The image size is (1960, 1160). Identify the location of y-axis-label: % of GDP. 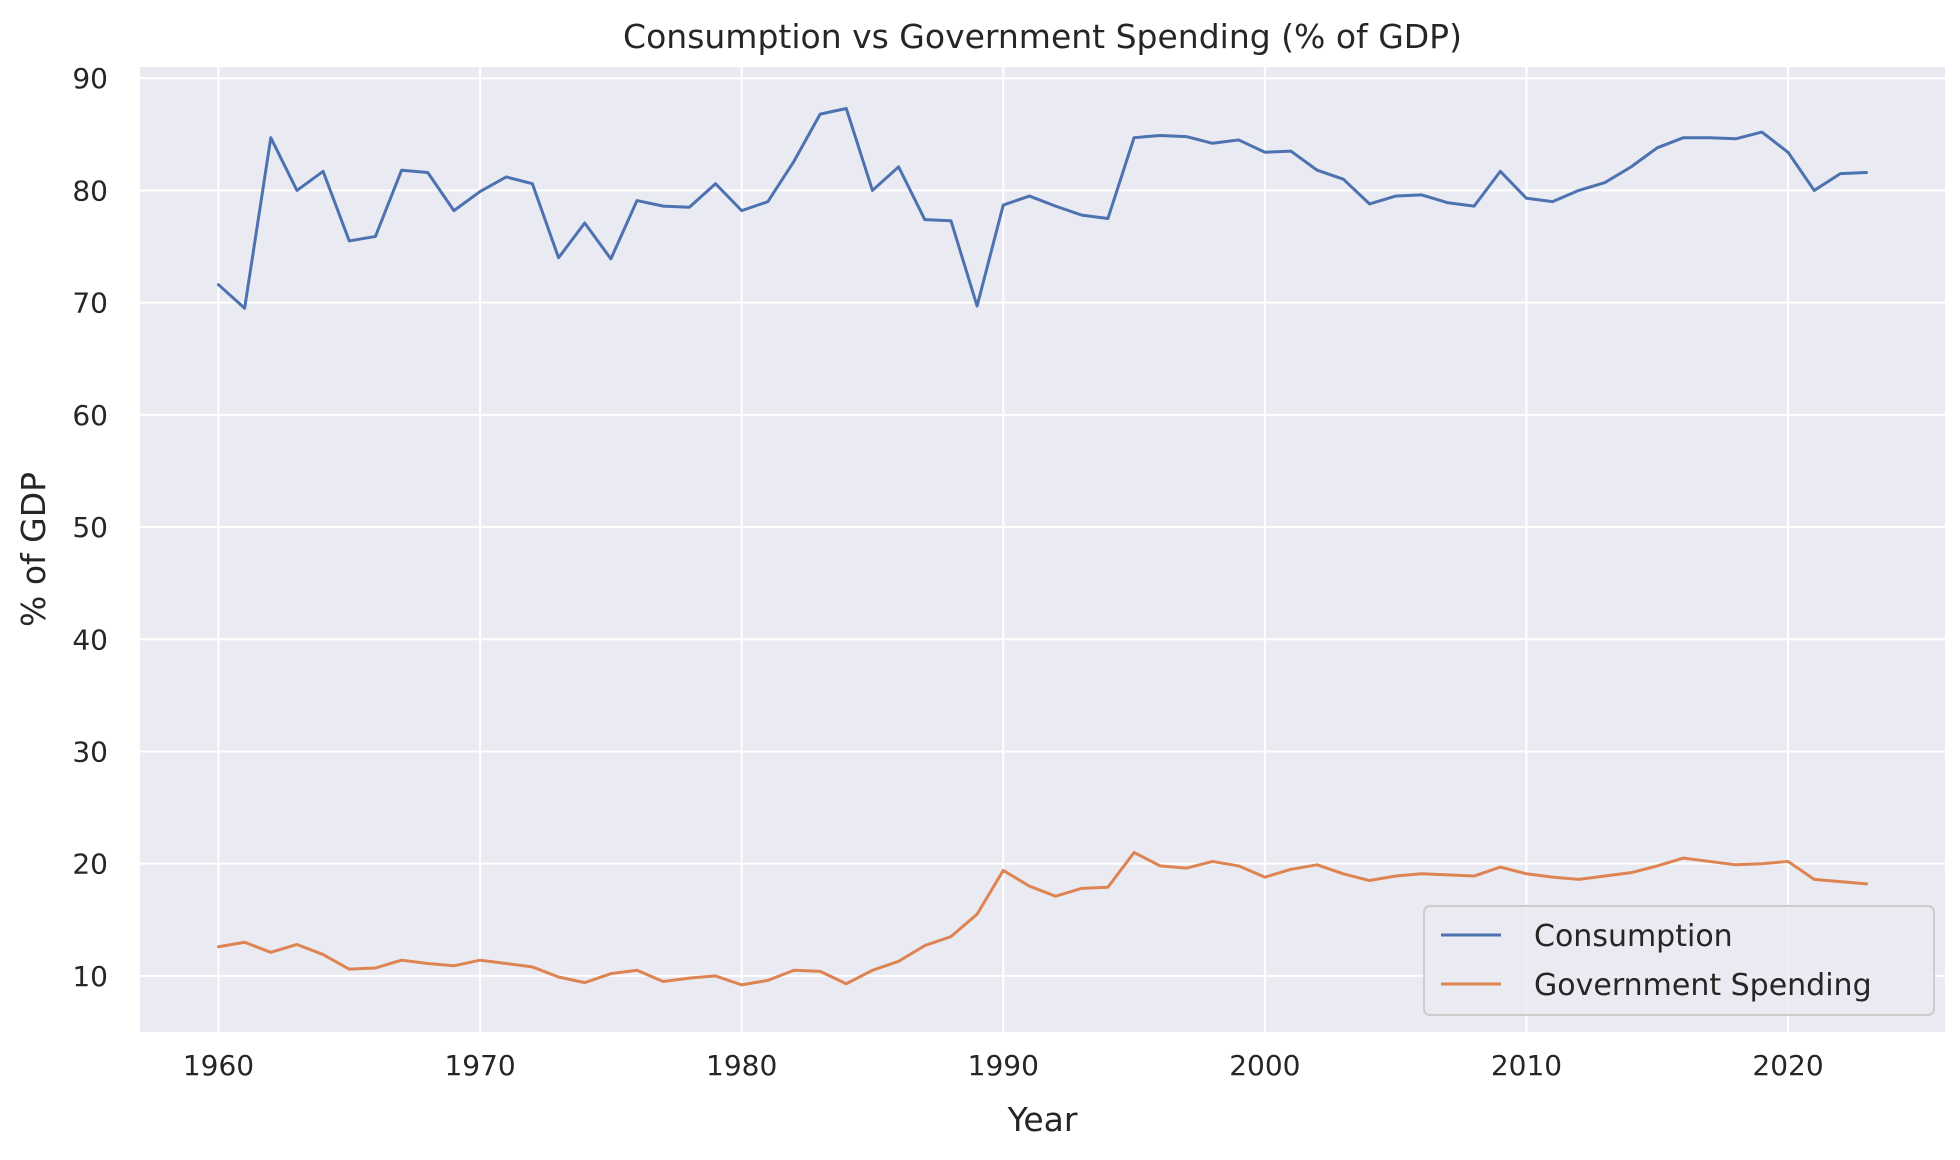
(33, 549).